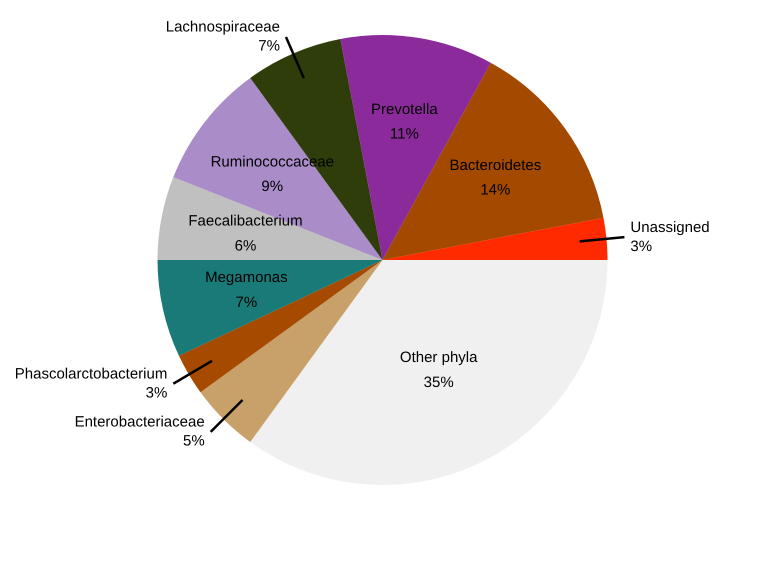  I want to click on slice-label: Other phyla, so click(439, 357).